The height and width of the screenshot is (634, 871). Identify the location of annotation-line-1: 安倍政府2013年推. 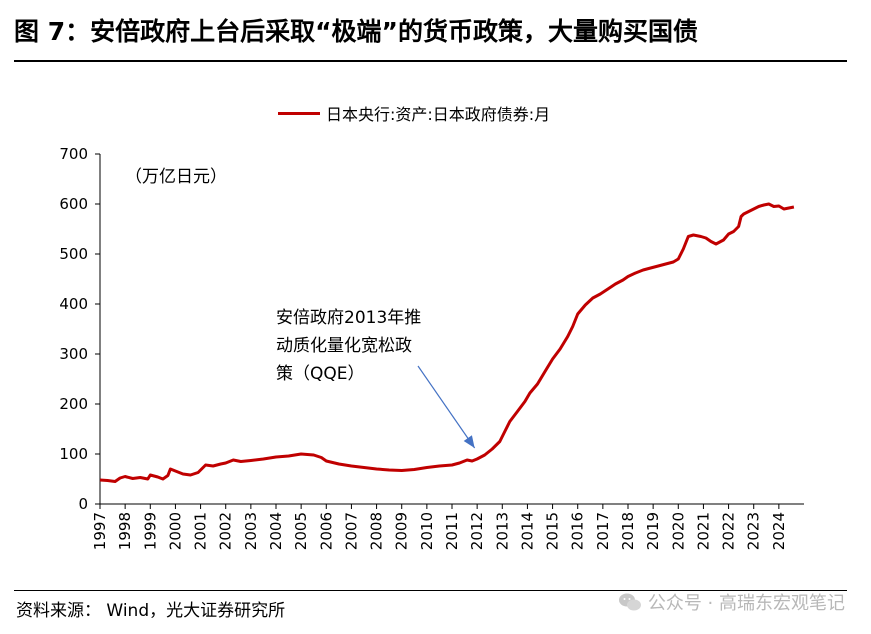
(349, 318).